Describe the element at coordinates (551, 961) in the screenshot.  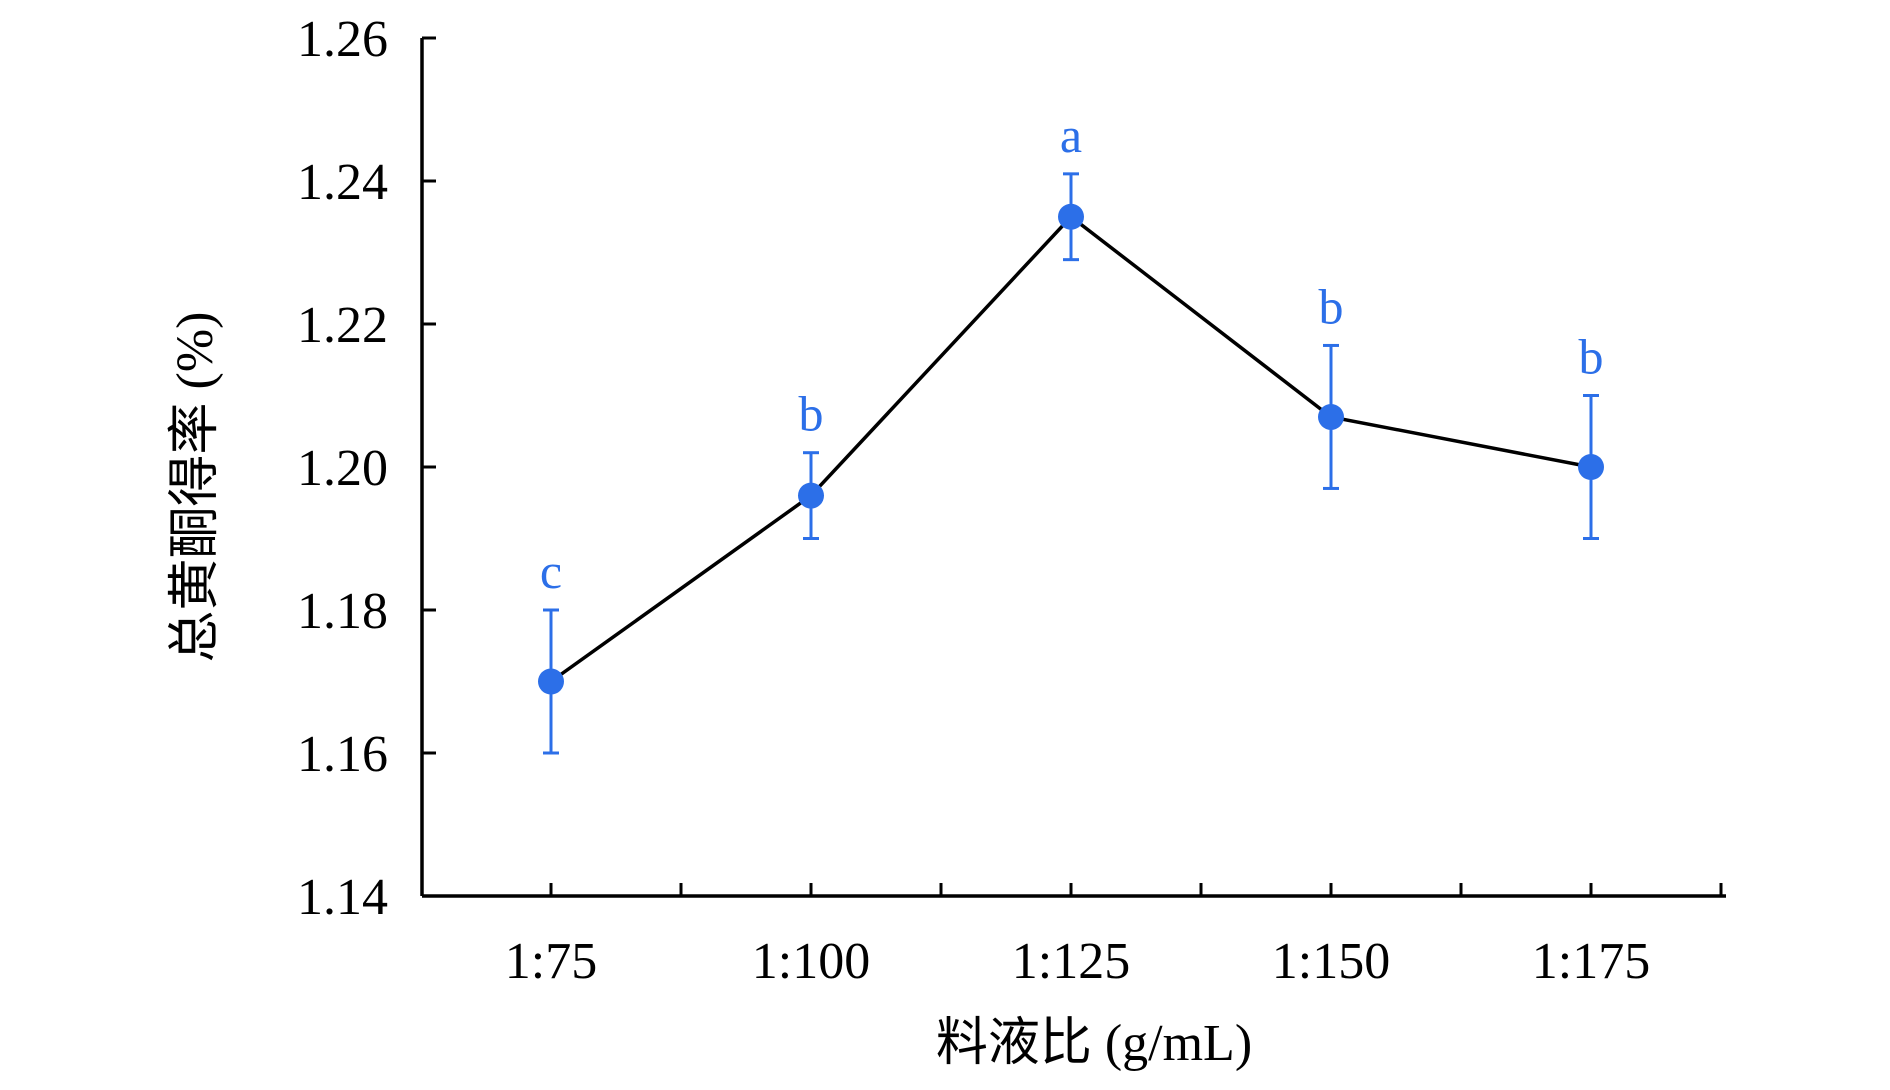
I see `x-tick-label: 1:75` at that location.